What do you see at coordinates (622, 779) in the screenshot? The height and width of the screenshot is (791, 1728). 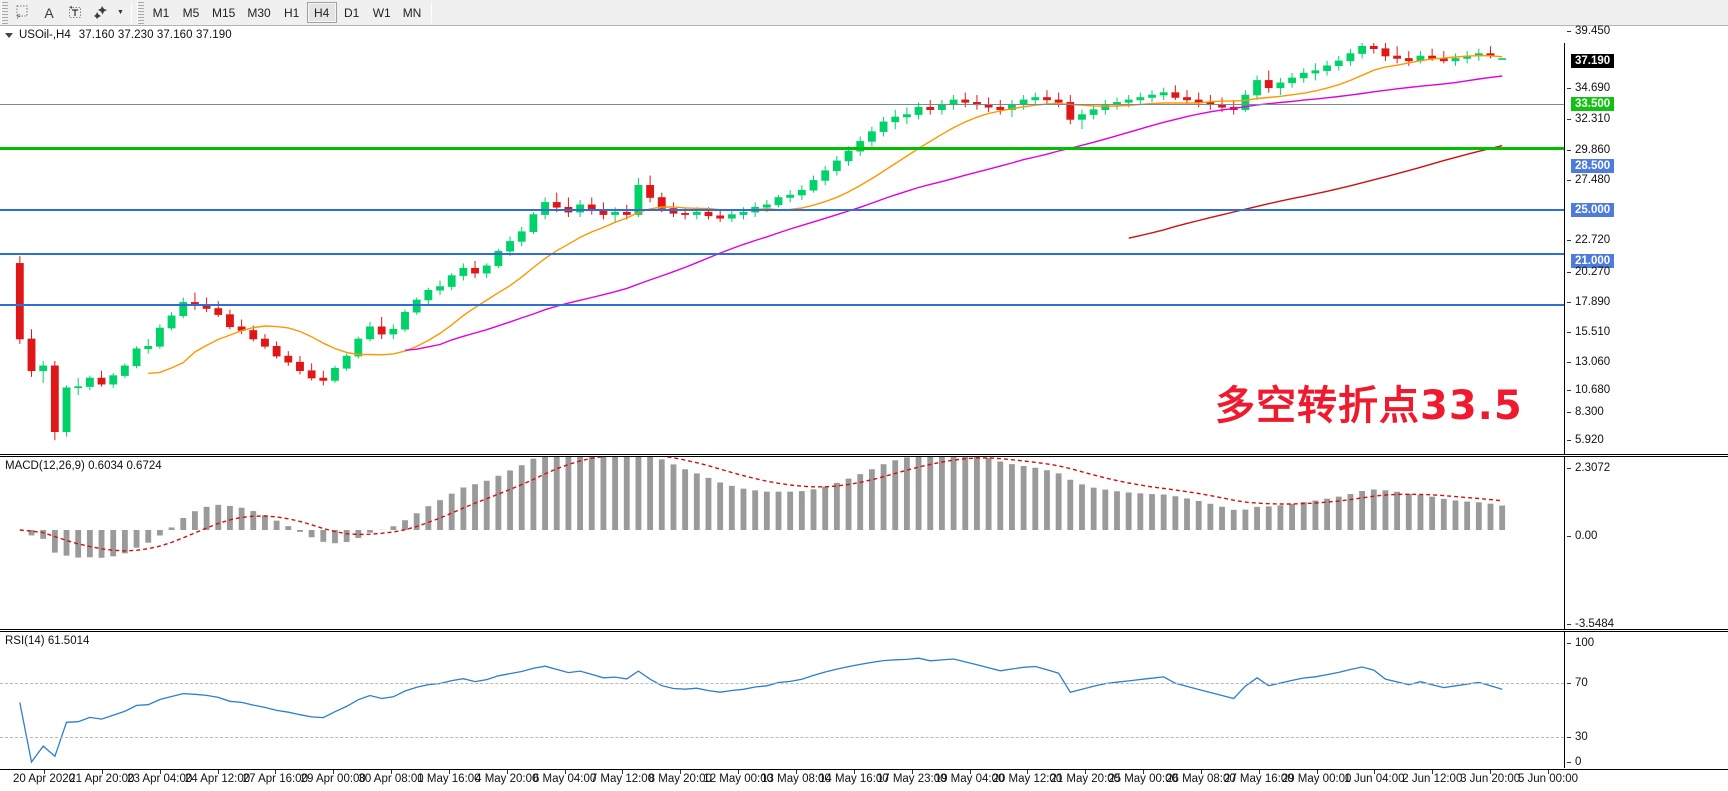 I see `time-label: 7 May 12:00` at bounding box center [622, 779].